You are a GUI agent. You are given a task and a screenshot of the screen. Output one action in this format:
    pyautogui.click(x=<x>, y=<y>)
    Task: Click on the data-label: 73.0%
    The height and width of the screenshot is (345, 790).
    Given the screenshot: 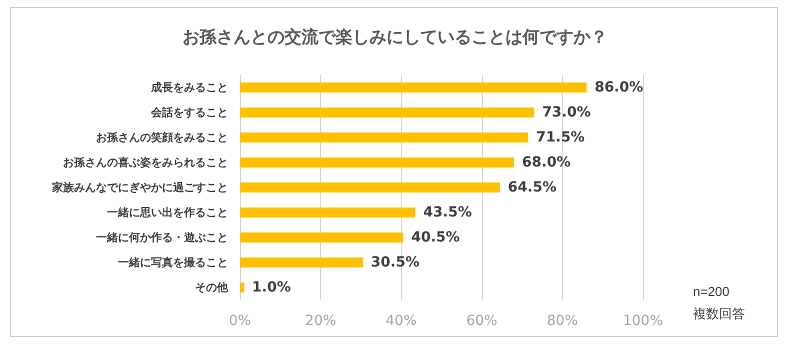 What is the action you would take?
    pyautogui.click(x=566, y=112)
    